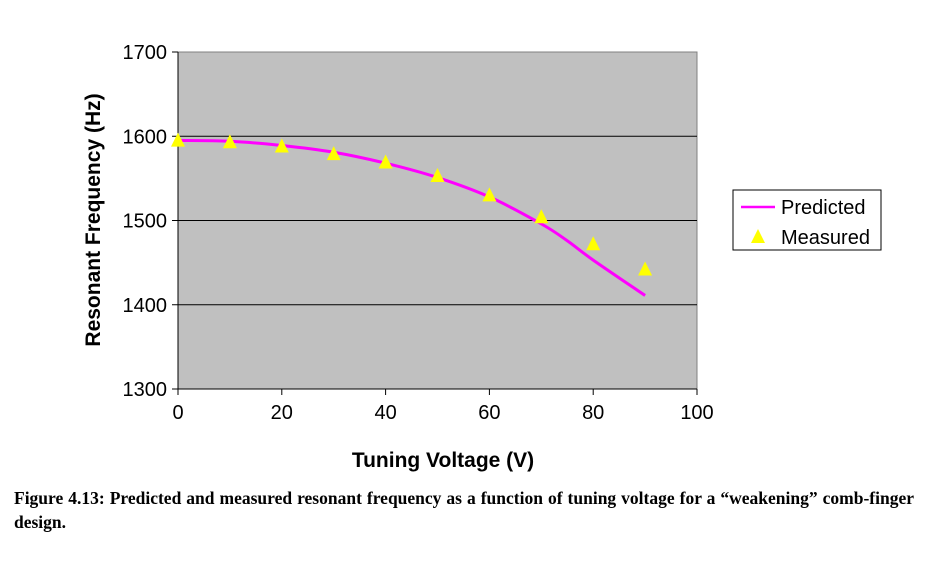 This screenshot has width=929, height=563. I want to click on x-tick-label-20: 20, so click(282, 413).